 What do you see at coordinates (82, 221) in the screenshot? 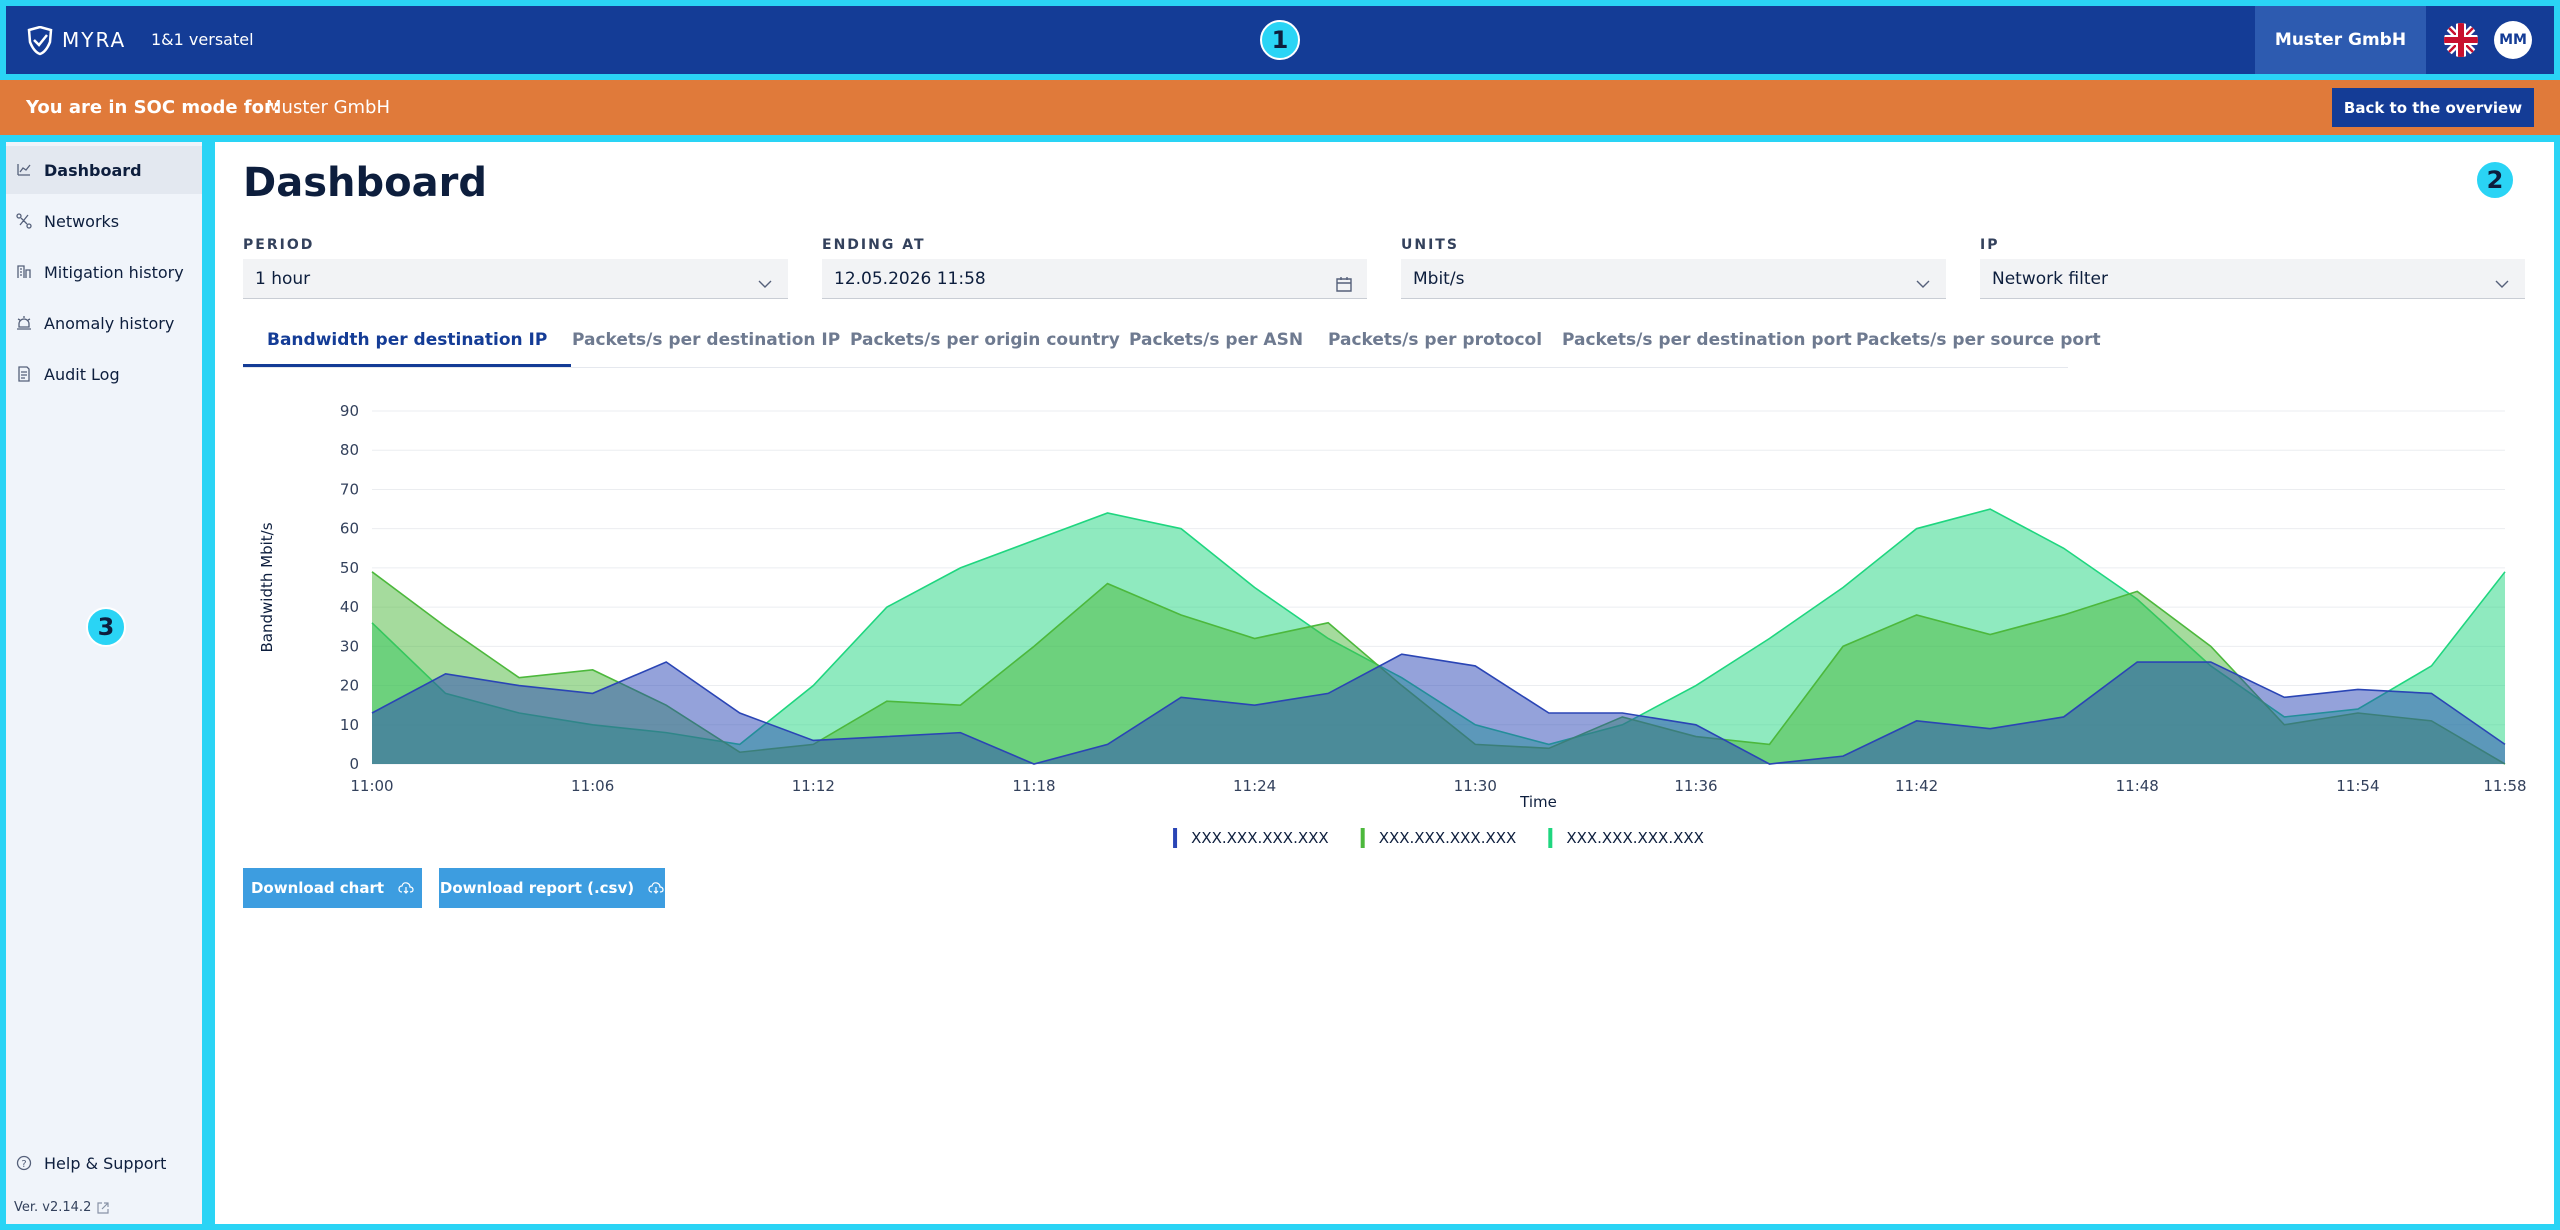
I see `nav-text: Networks` at bounding box center [82, 221].